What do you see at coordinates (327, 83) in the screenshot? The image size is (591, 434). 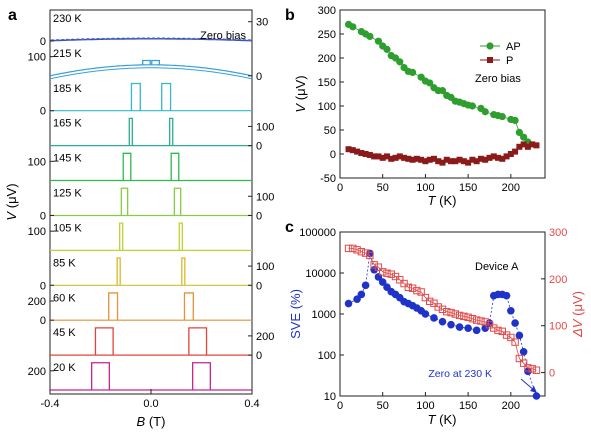 I see `y-tick-label: 150` at bounding box center [327, 83].